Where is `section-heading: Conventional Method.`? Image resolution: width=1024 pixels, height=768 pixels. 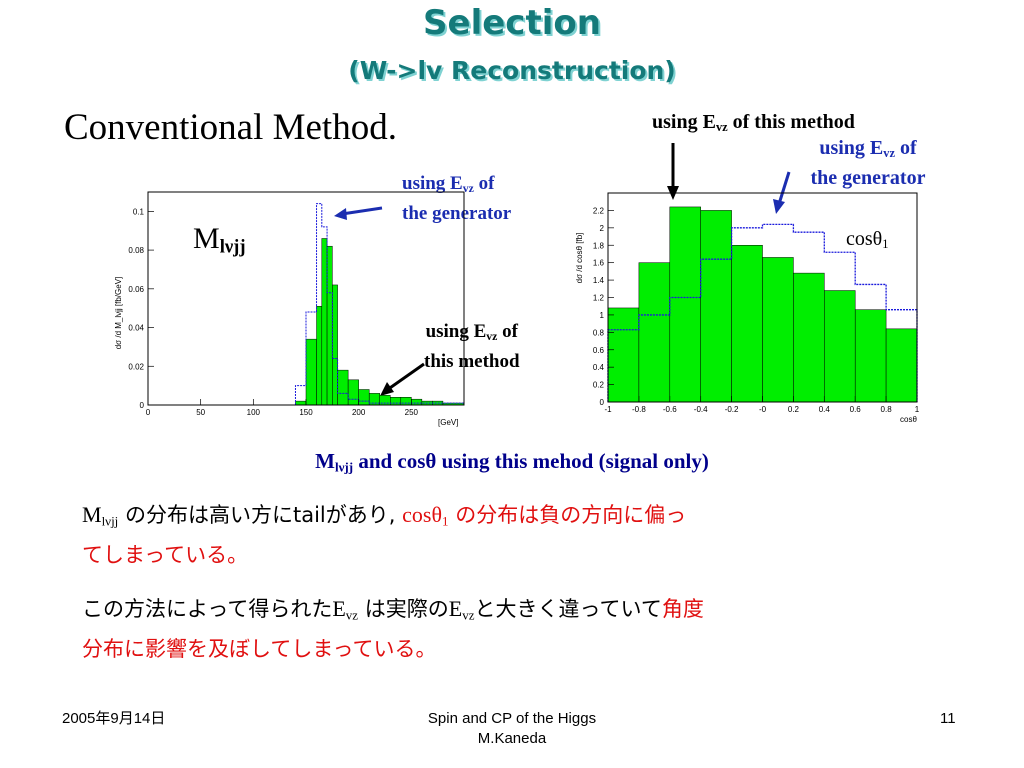 section-heading: Conventional Method. is located at coordinates (230, 127).